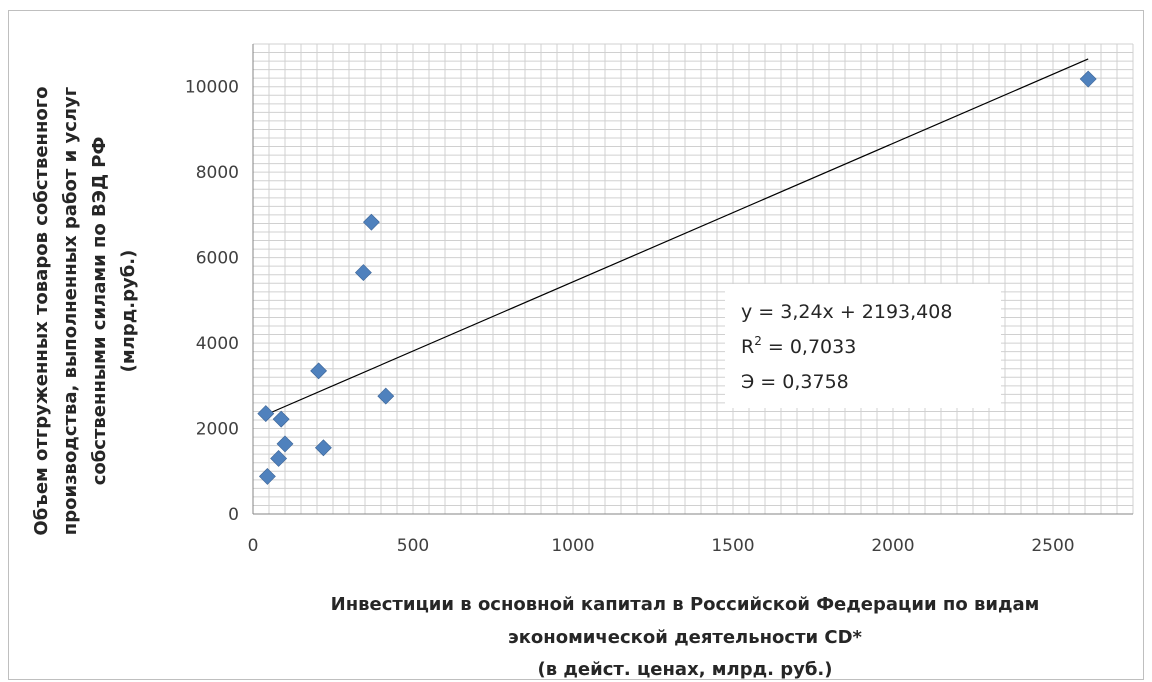  I want to click on r-squared-label: R2 = 0,7033, so click(798, 346).